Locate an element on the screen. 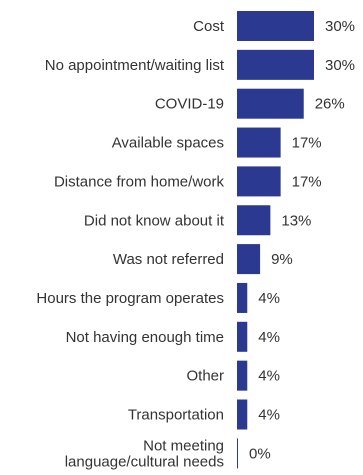 This screenshot has height=475, width=363. category-label: Not having enough time is located at coordinates (145, 337).